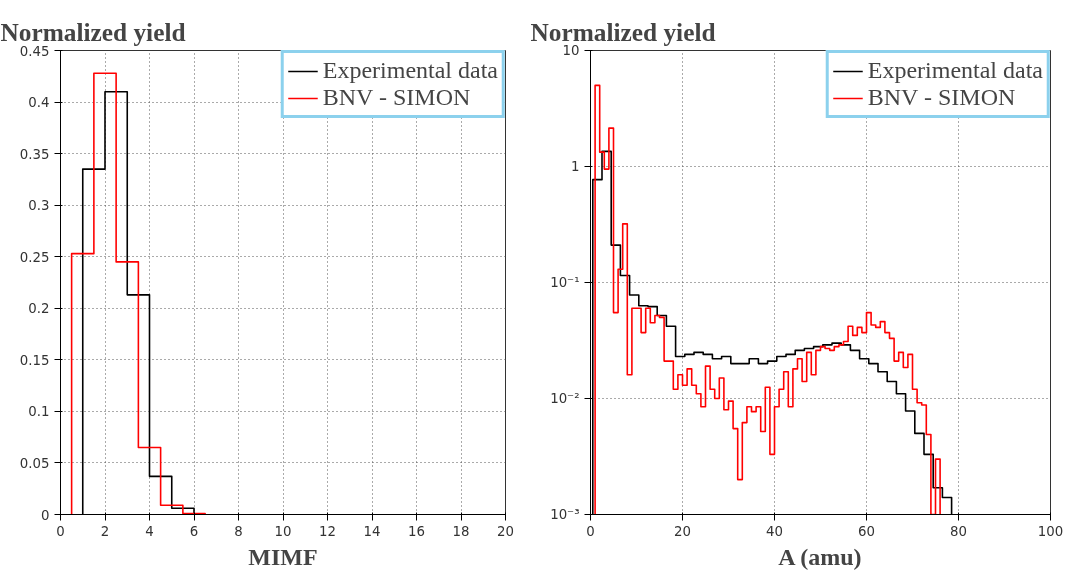 Image resolution: width=1078 pixels, height=576 pixels. I want to click on y-tick-label: 0.25, so click(34, 257).